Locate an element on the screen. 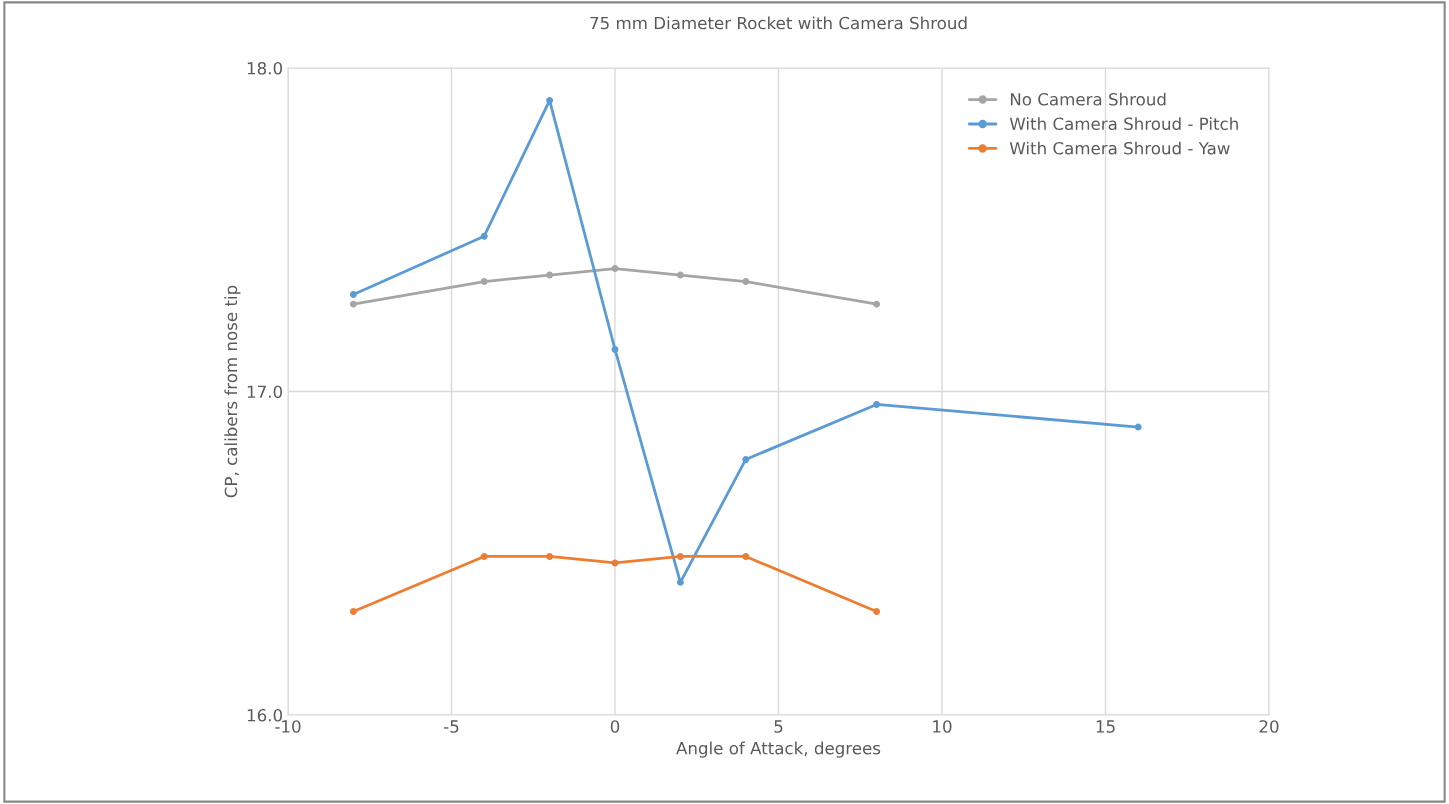  x-tick-label: 20 is located at coordinates (1269, 726).